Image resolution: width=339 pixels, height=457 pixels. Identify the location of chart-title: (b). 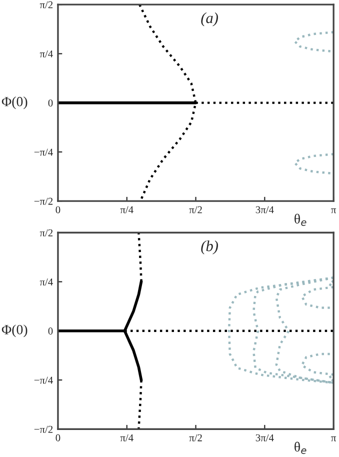
(209, 247).